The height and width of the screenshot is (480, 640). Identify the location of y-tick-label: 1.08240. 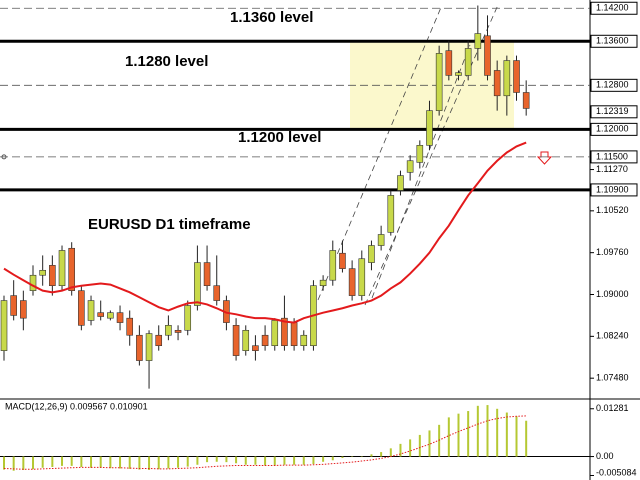
(612, 336).